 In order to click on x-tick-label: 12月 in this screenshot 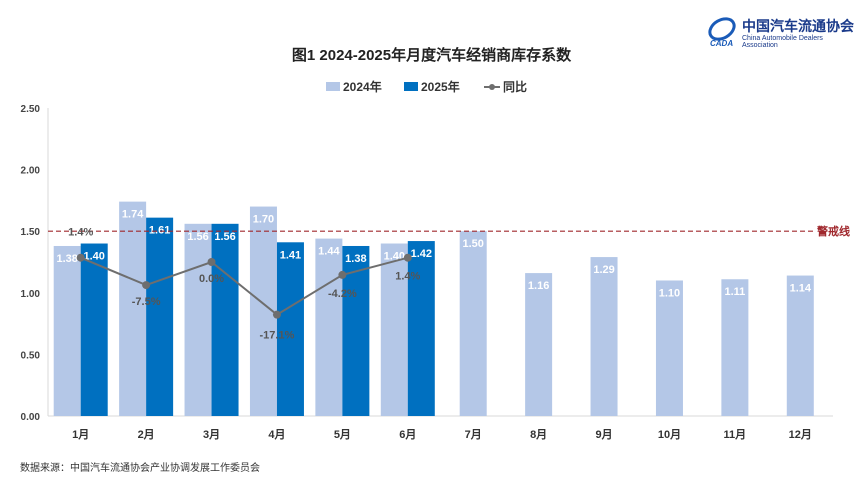, I will do `click(800, 434)`.